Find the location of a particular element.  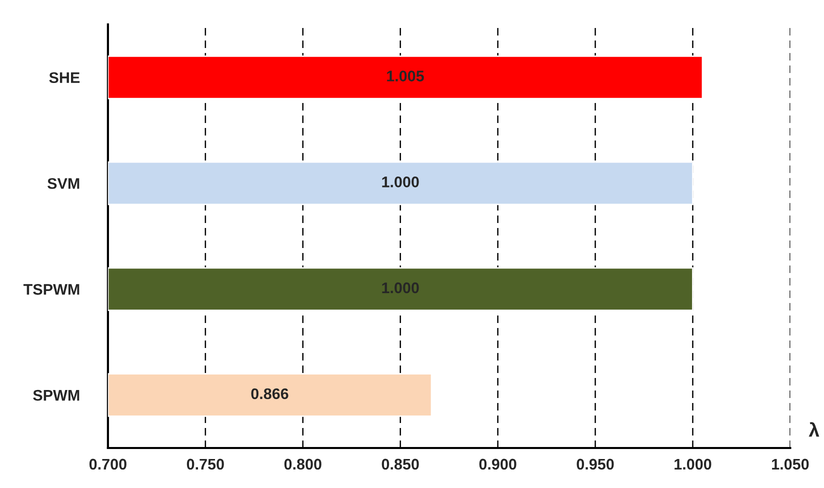

x-tick-label: 0.800 is located at coordinates (303, 464).